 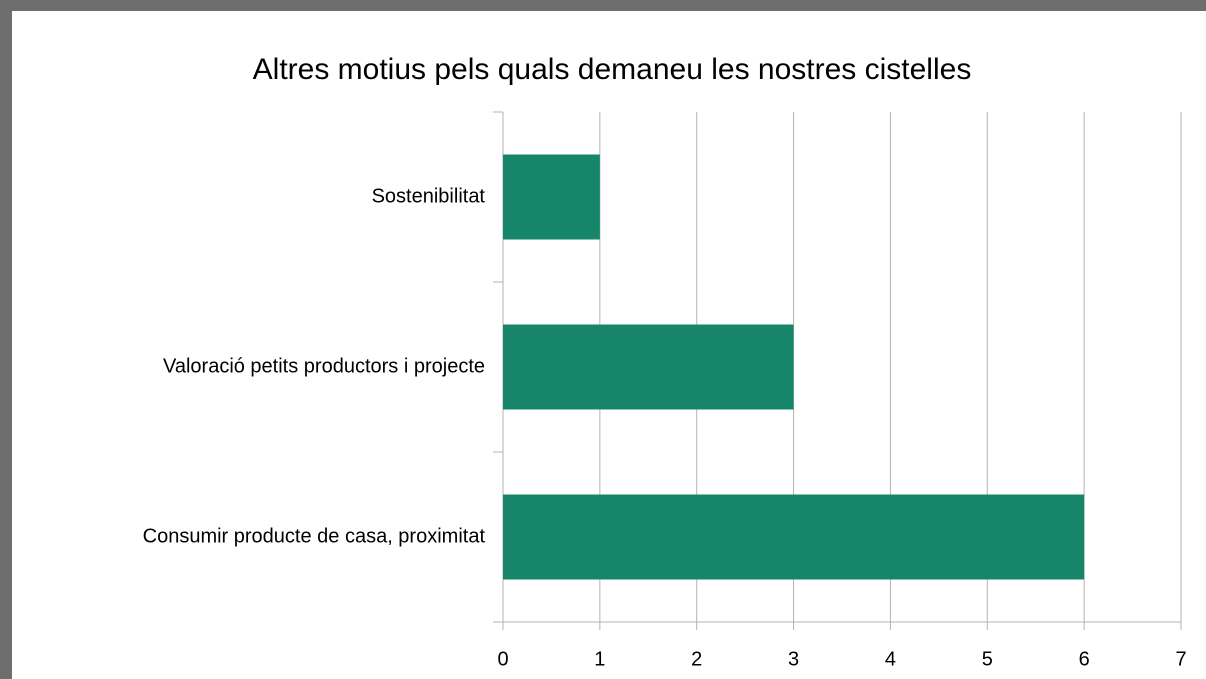 What do you see at coordinates (502, 659) in the screenshot?
I see `x-tick-label: 0` at bounding box center [502, 659].